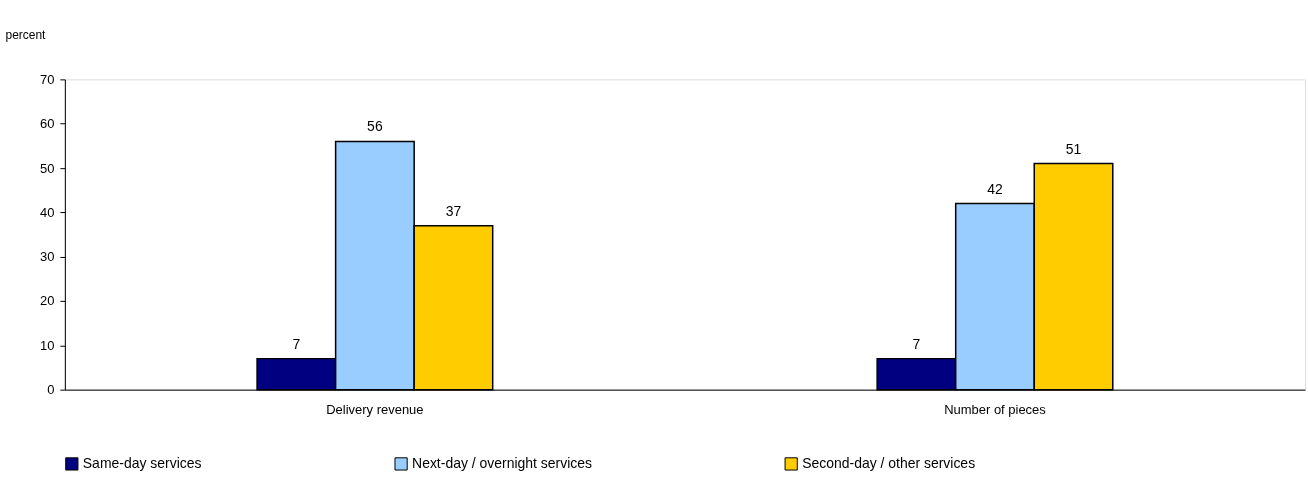  Describe the element at coordinates (47, 345) in the screenshot. I see `y-tick-label: 10` at that location.